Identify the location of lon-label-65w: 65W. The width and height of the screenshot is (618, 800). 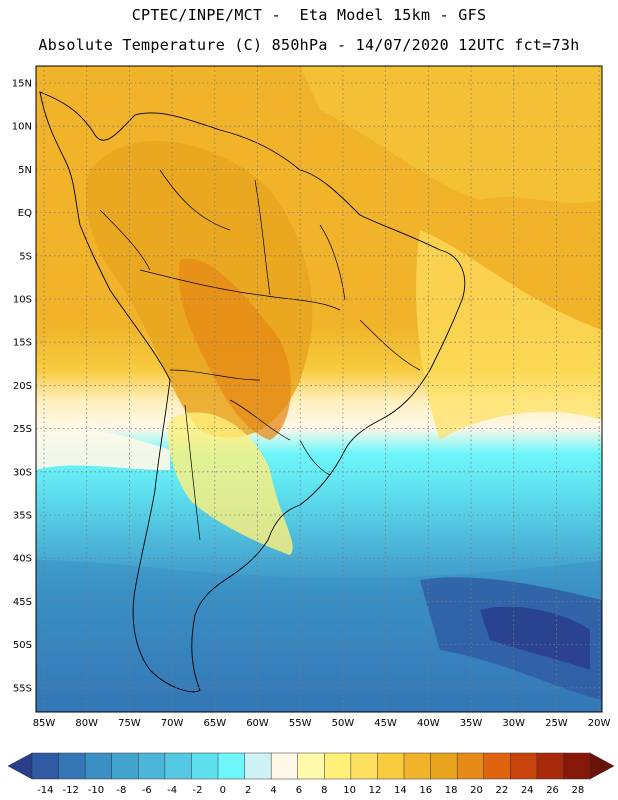
(214, 723).